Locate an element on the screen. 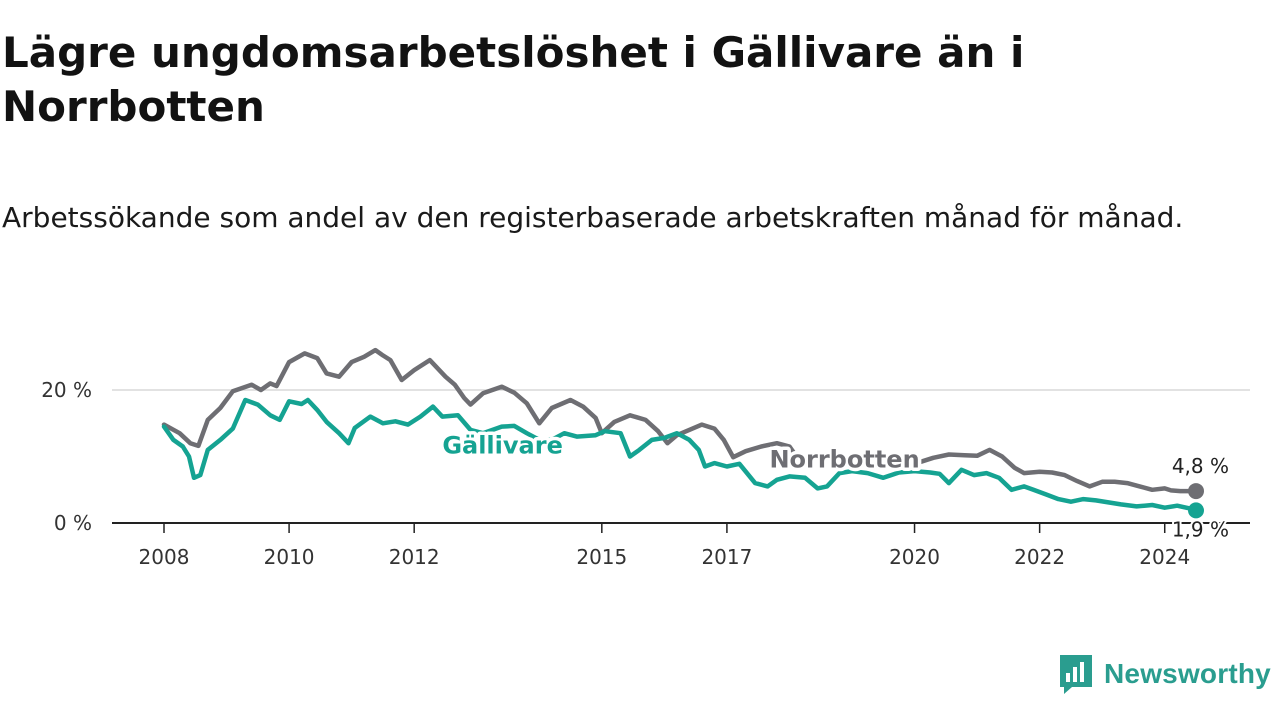 The width and height of the screenshot is (1280, 720). series-labels: Norrbotten 4,8 % Gällivare 1,9 % is located at coordinates (835, 485).